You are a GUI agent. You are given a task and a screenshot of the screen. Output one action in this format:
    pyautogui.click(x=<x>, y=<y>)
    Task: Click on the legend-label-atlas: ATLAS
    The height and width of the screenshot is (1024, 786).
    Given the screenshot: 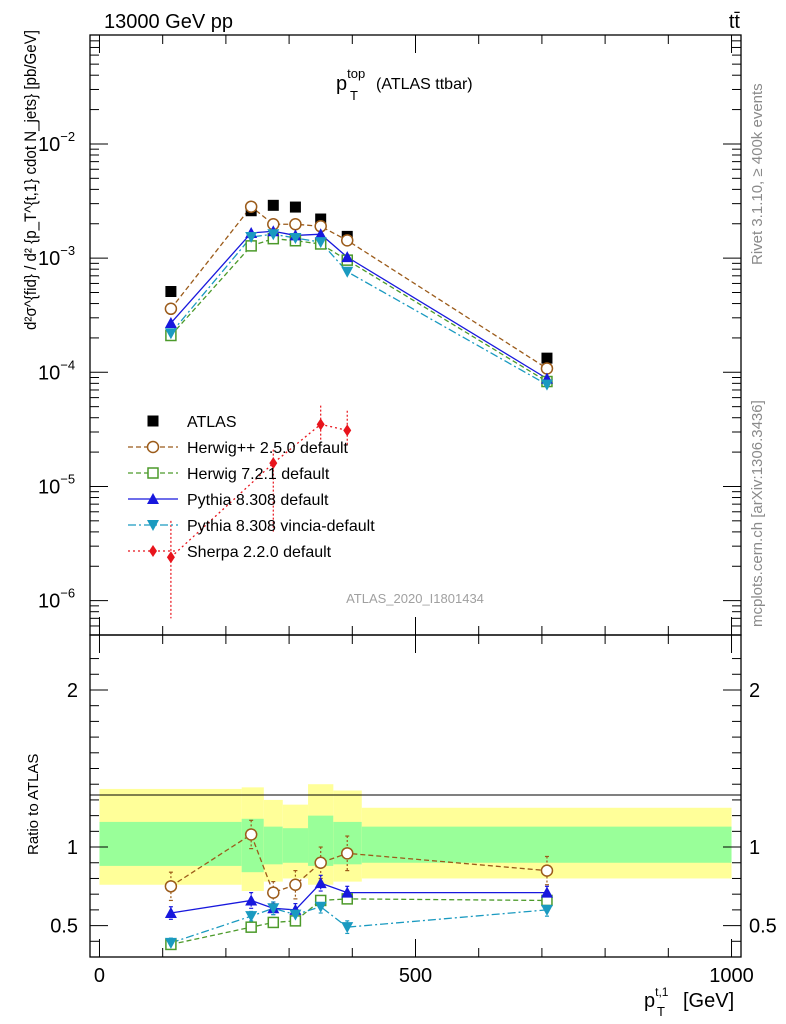 What is the action you would take?
    pyautogui.click(x=212, y=422)
    